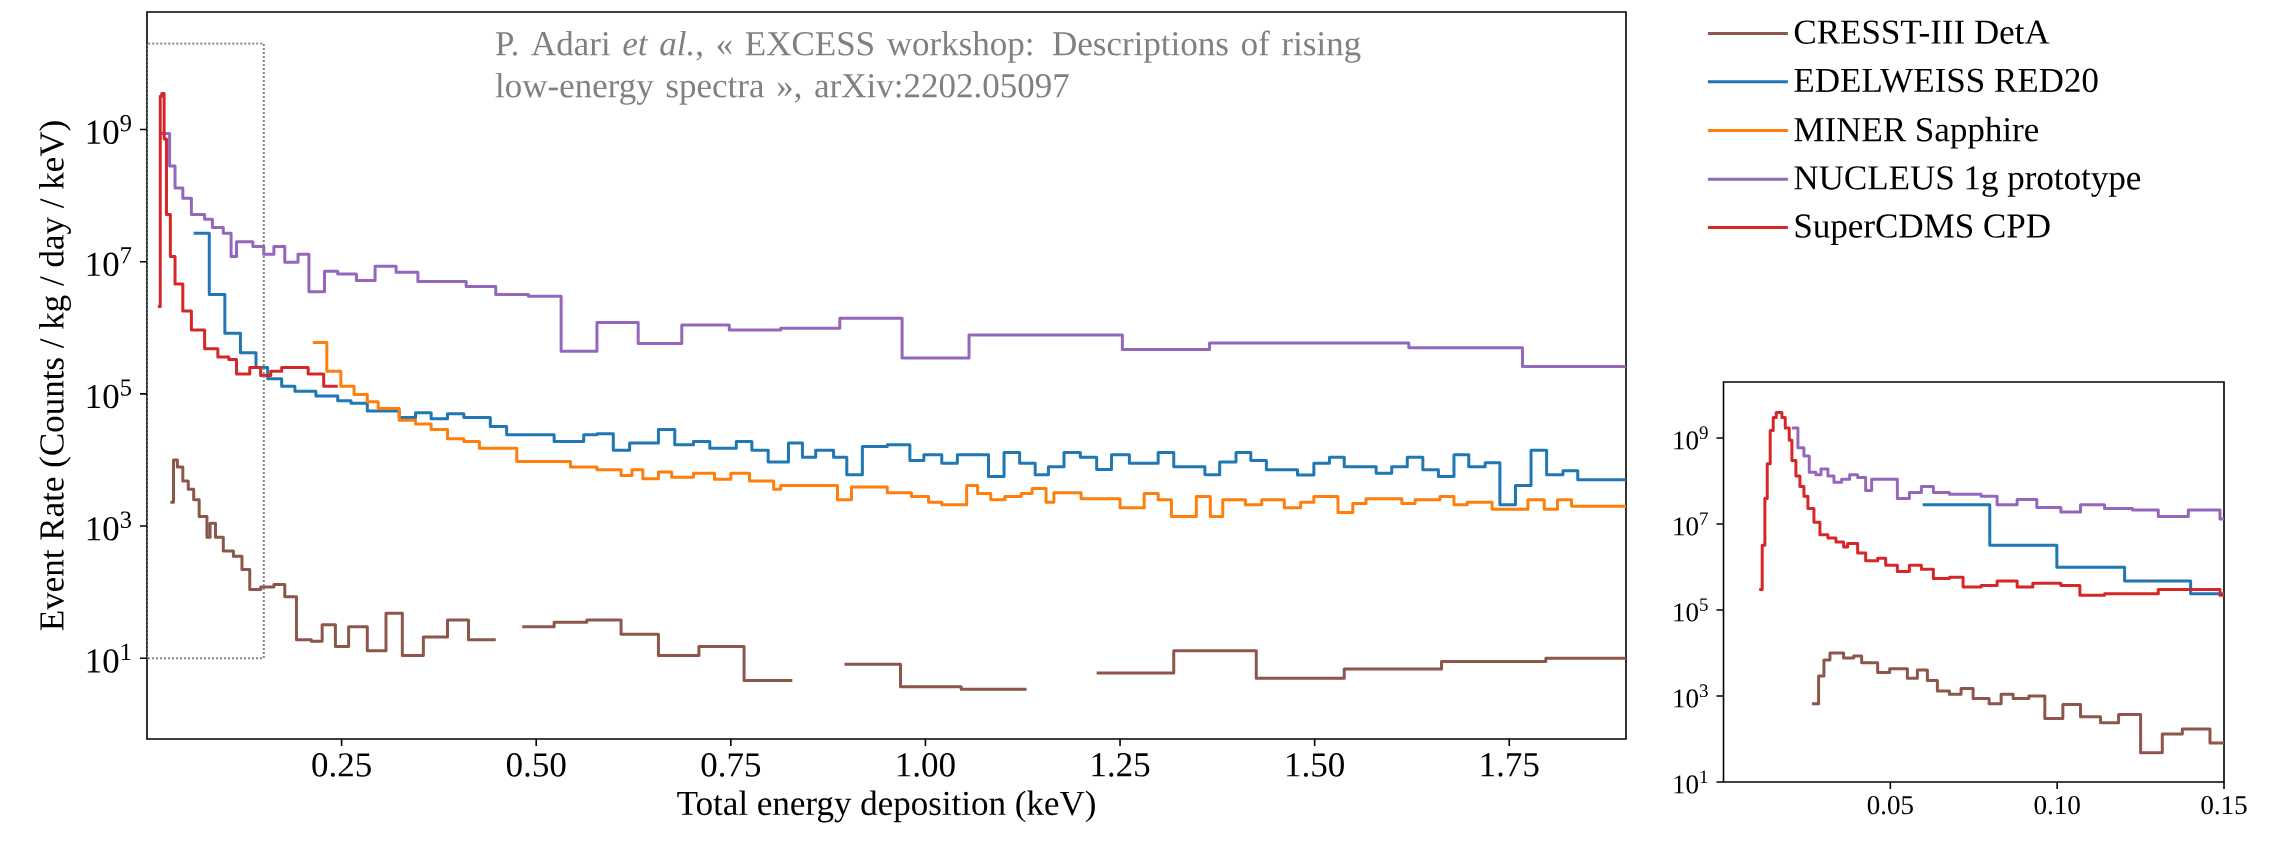 The width and height of the screenshot is (2272, 843). Describe the element at coordinates (926, 765) in the screenshot. I see `x-tick-label: 1.00` at that location.